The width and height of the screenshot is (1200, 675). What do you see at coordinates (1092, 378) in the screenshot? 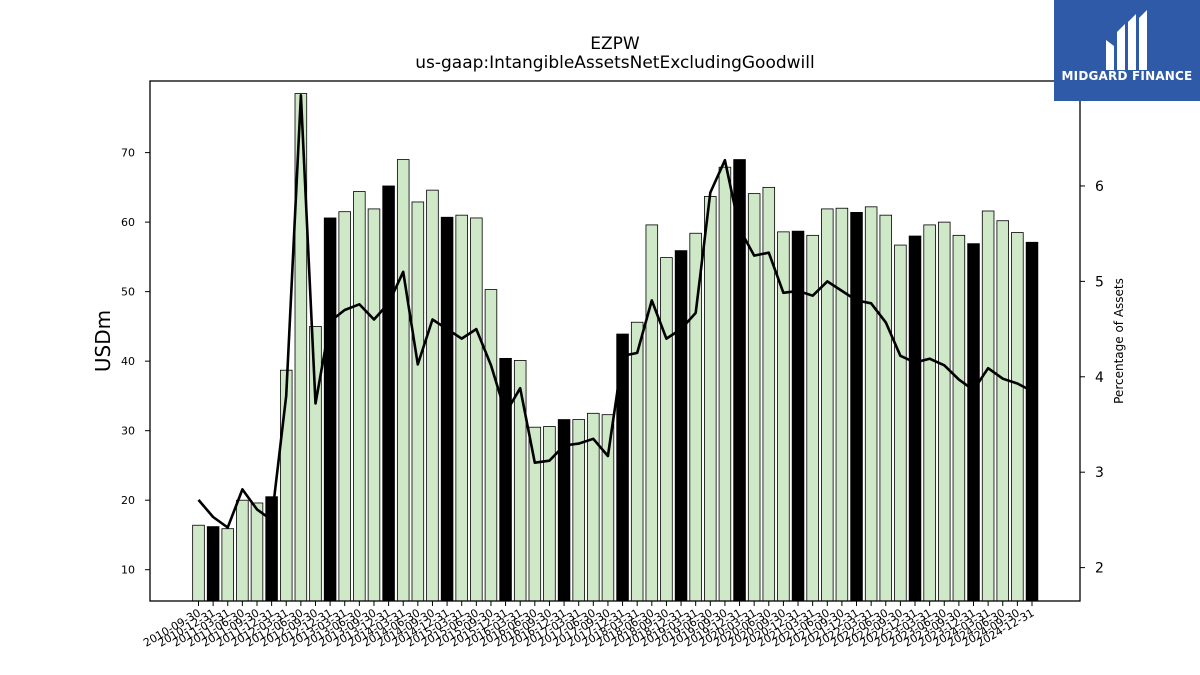
I see `right-axis: 2 3 4 5 6` at bounding box center [1092, 378].